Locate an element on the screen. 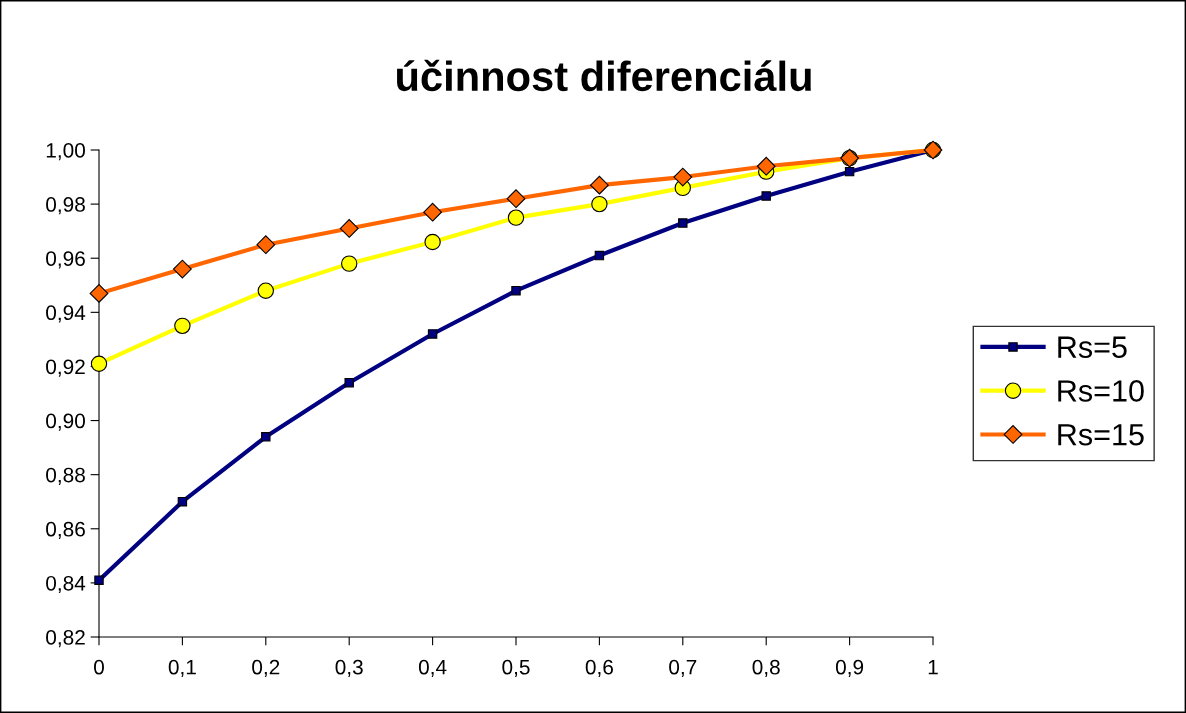 The height and width of the screenshot is (713, 1186). y-tick-label: 0,82 is located at coordinates (65, 639).